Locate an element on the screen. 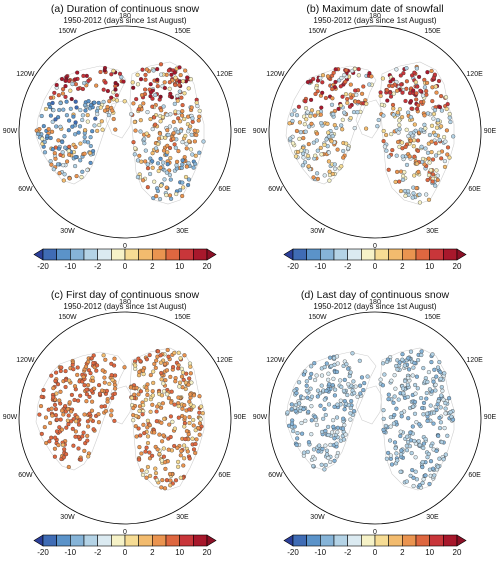  colorbar is located at coordinates (125, 540).